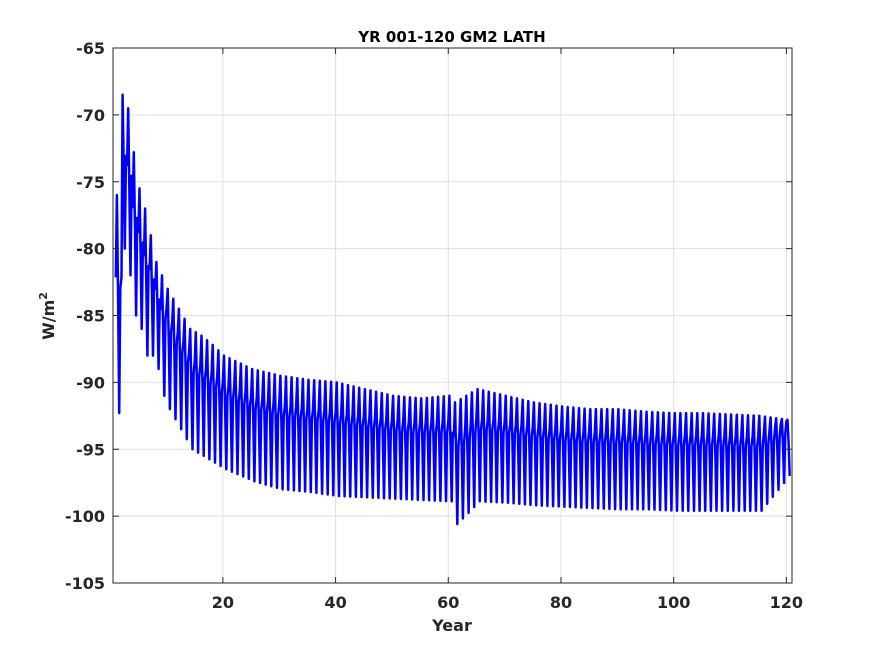 The image size is (875, 656). Describe the element at coordinates (451, 625) in the screenshot. I see `x-axis-title: Year` at that location.